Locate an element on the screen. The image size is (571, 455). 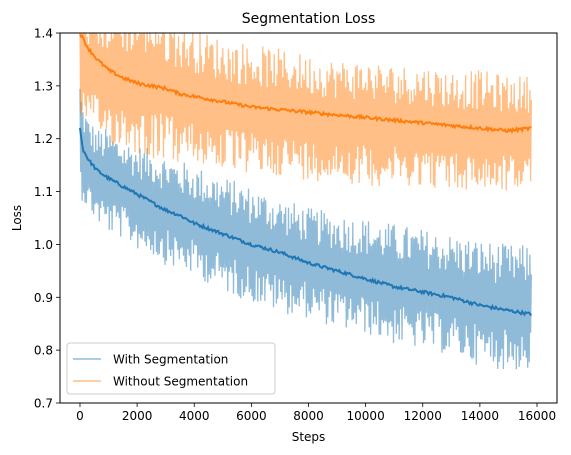
x-tick-label: 16000 is located at coordinates (537, 416).